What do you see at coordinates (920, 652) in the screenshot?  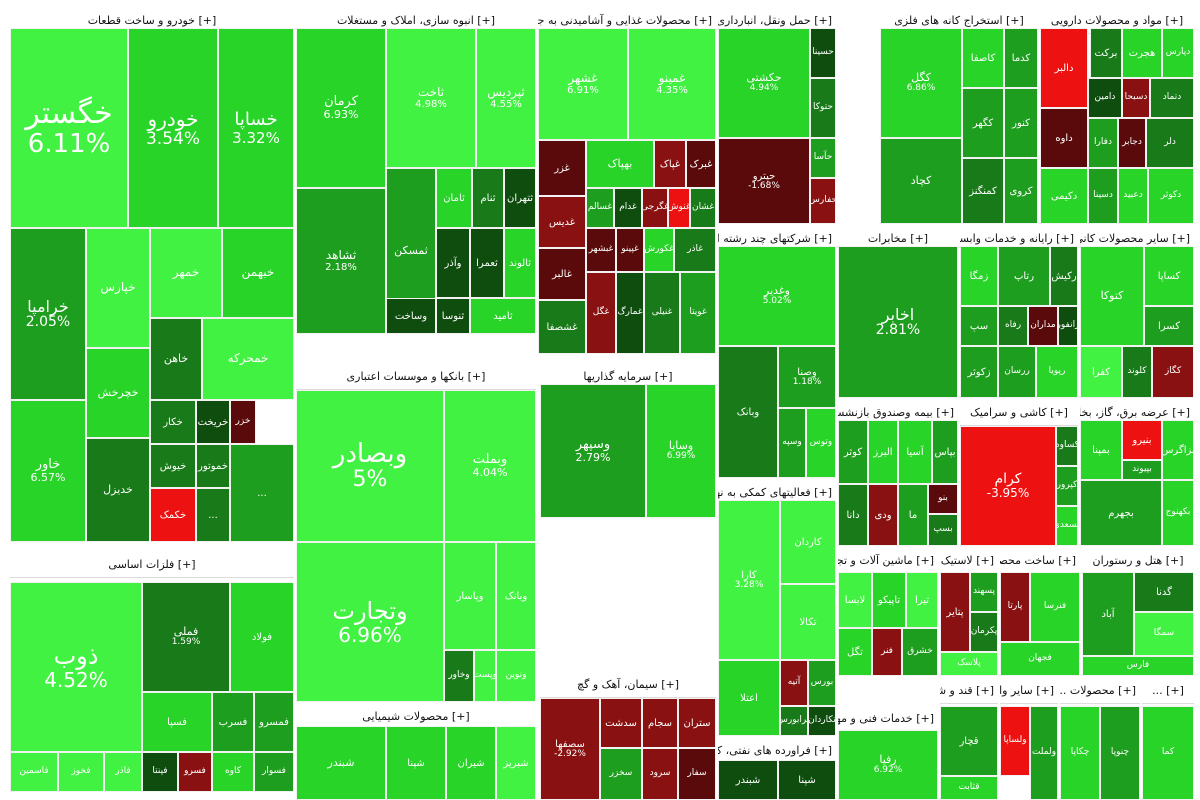 I see `stock-tile: خشرق` at bounding box center [920, 652].